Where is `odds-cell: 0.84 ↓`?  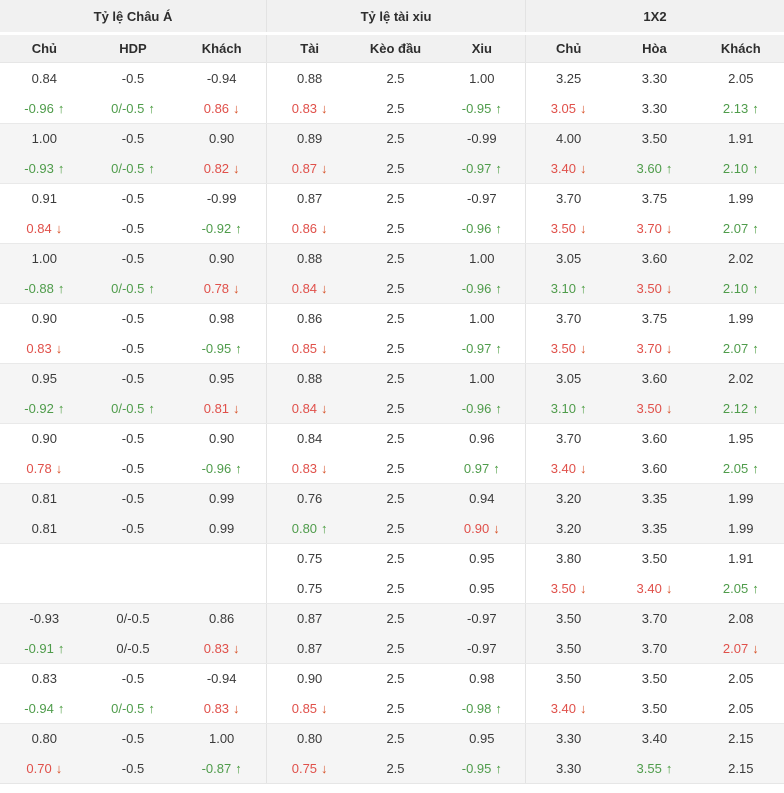 odds-cell: 0.84 ↓ is located at coordinates (44, 228).